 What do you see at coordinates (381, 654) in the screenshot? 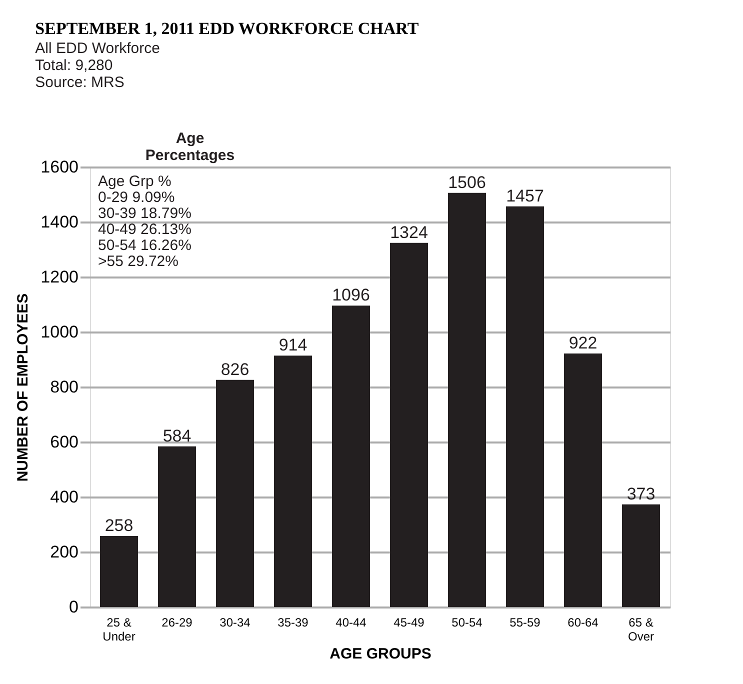
I see `x-axis-title: AGE GROUPS` at bounding box center [381, 654].